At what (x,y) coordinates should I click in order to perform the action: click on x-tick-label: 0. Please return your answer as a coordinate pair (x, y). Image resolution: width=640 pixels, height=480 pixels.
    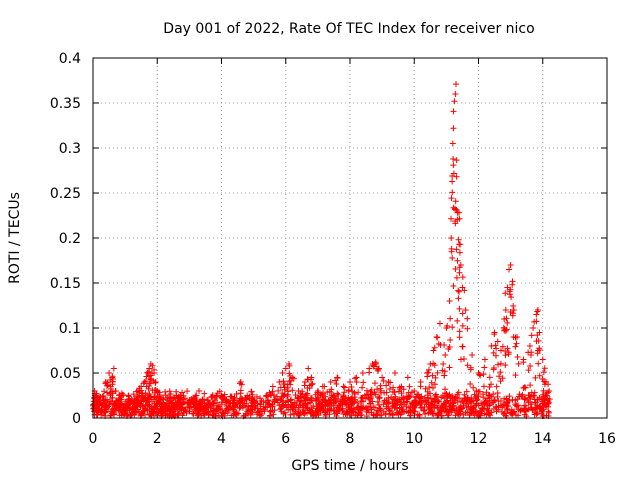
    Looking at the image, I should click on (93, 439).